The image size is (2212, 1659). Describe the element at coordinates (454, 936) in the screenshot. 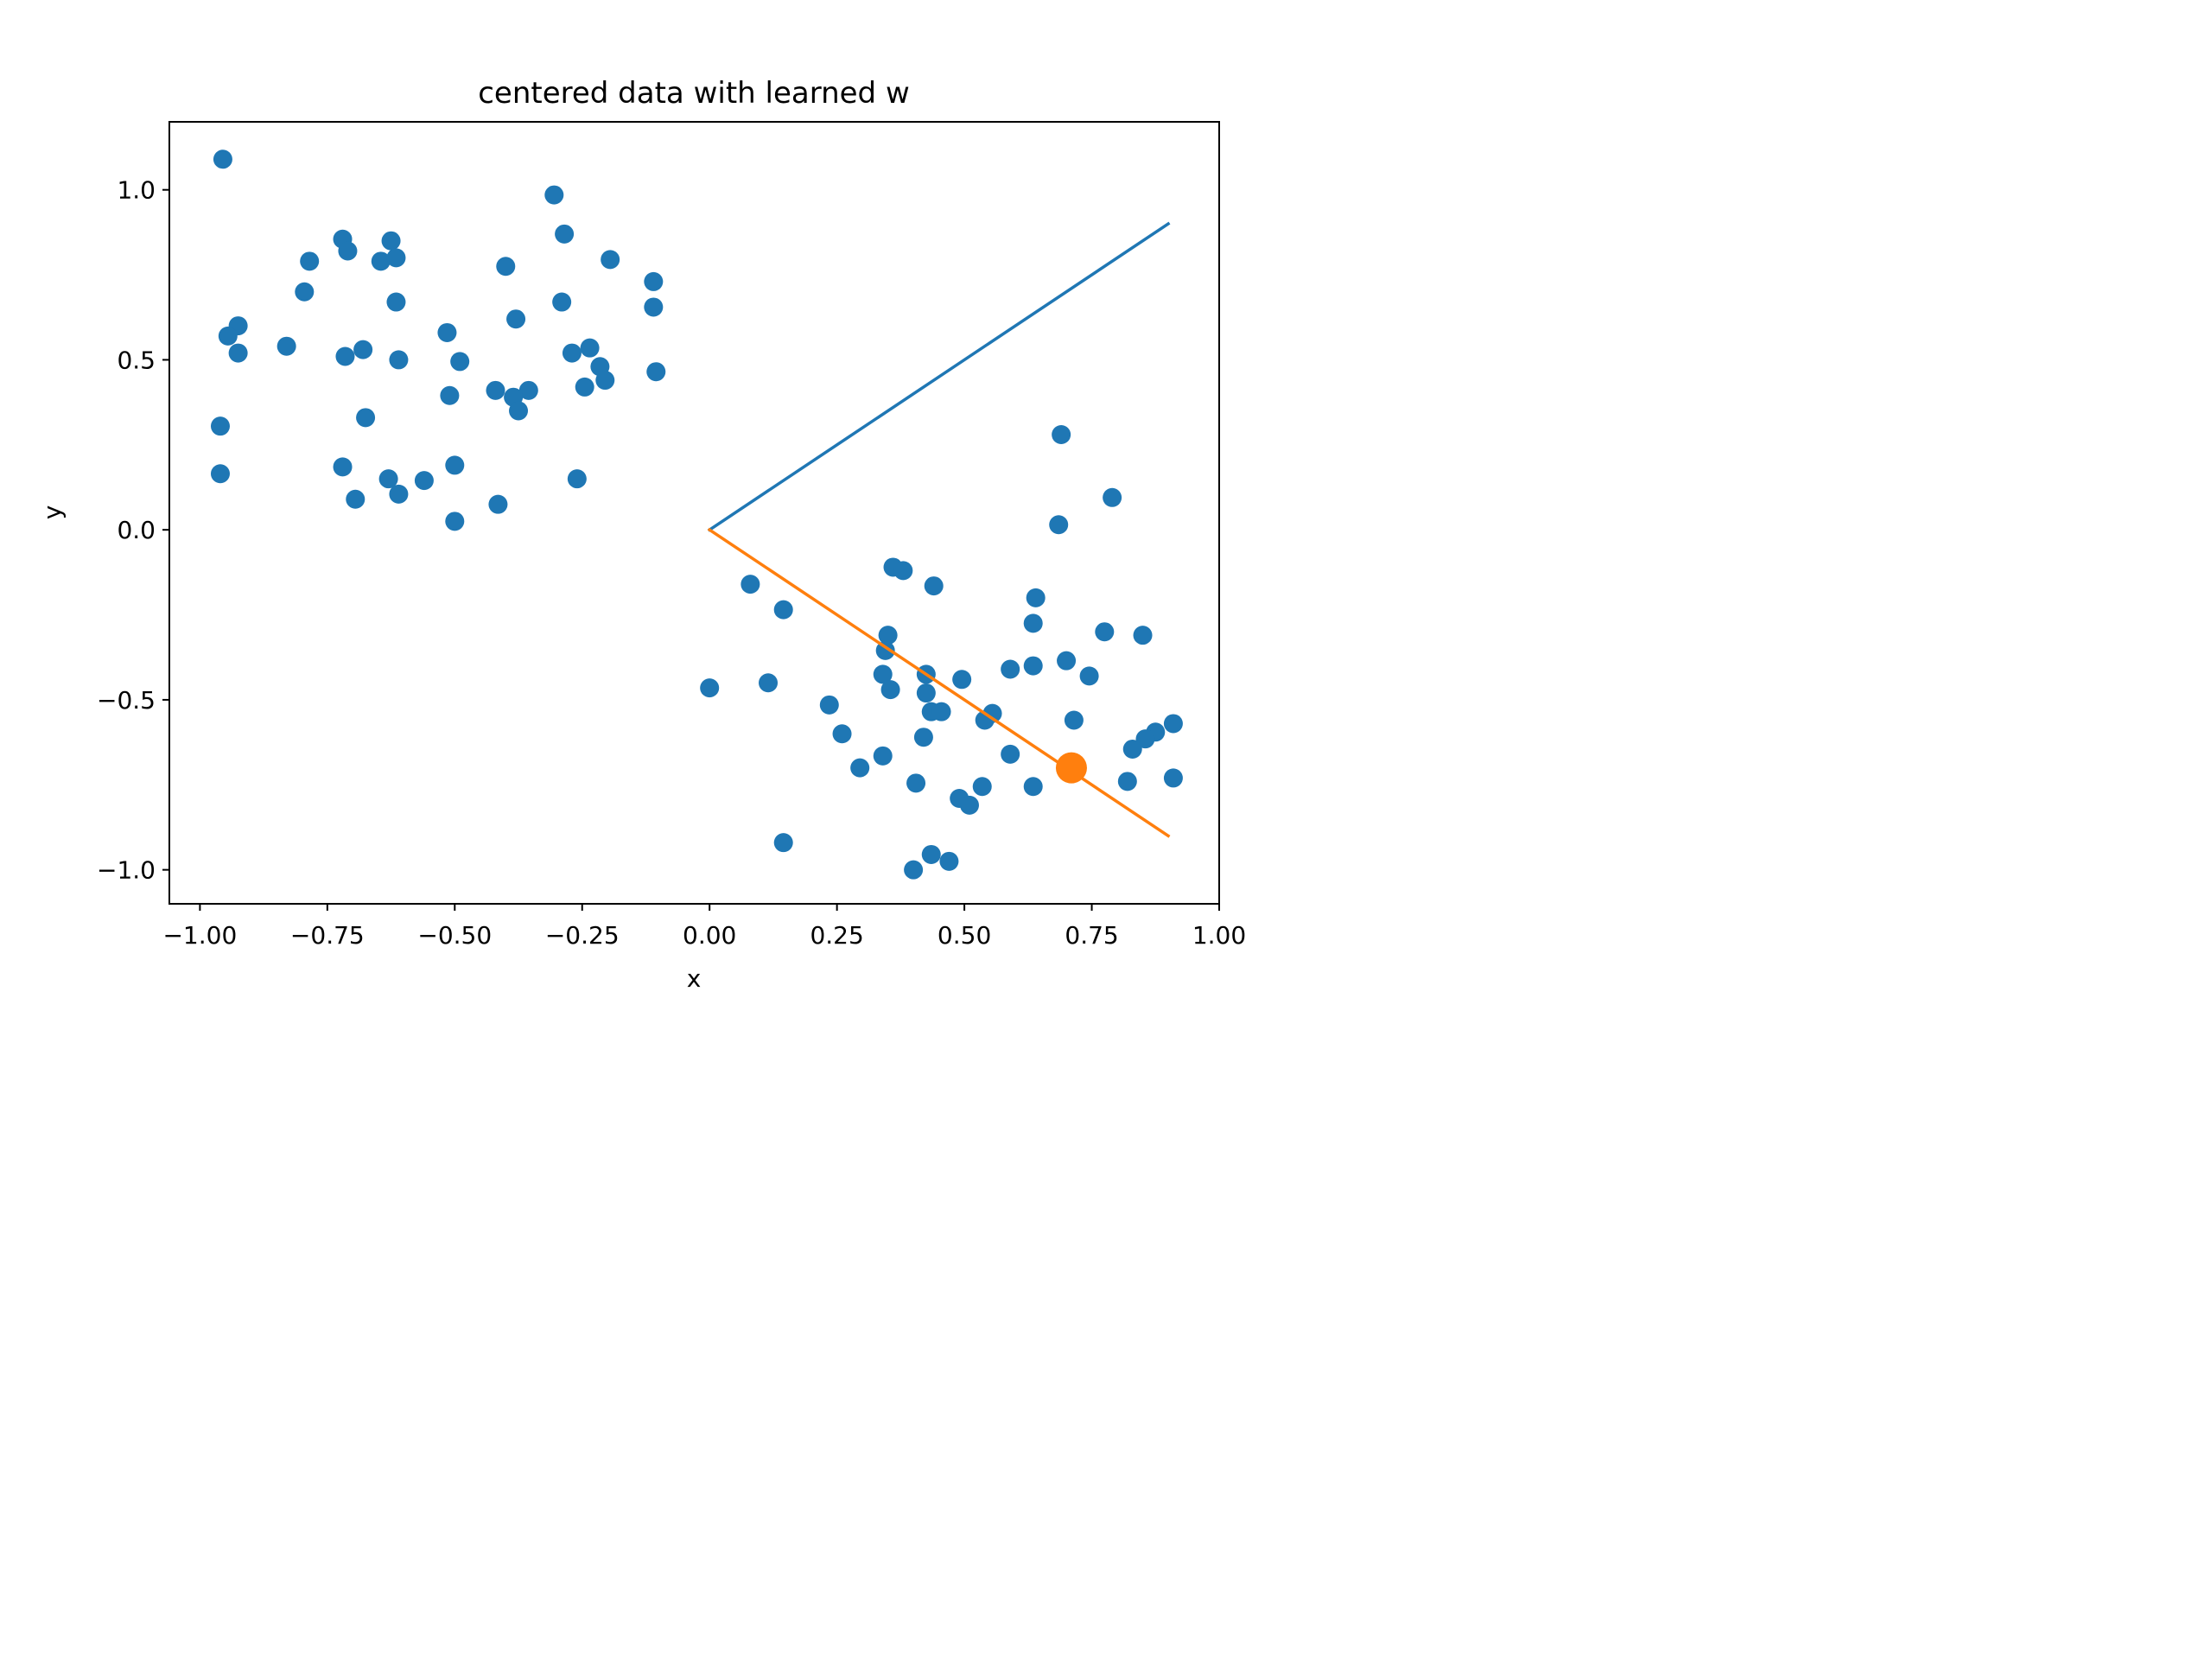

I see `x-tick-label: −0.50` at that location.